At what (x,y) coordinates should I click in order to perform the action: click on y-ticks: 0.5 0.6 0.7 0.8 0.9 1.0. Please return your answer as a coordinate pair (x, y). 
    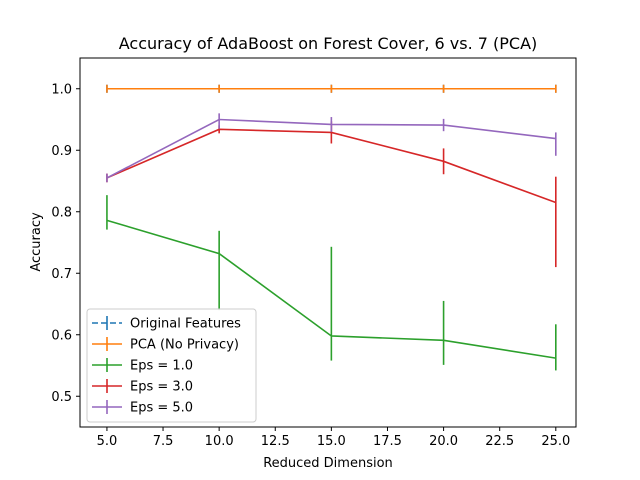
    Looking at the image, I should click on (65, 243).